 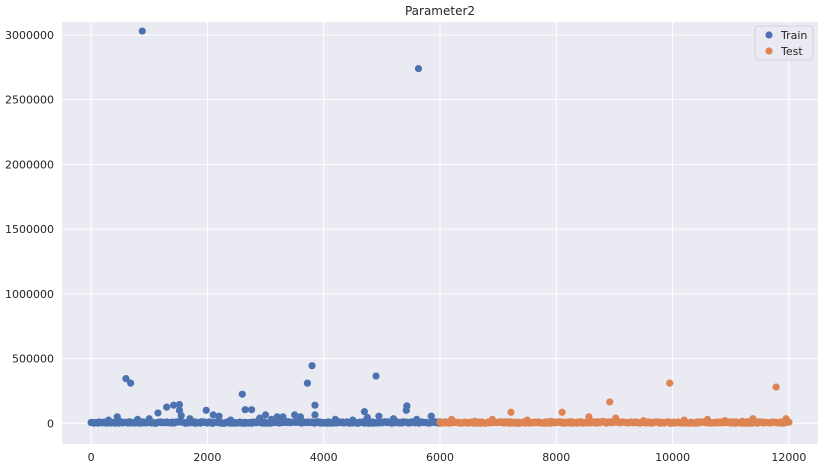 I want to click on y-tick-label: 1000000, so click(x=29, y=294).